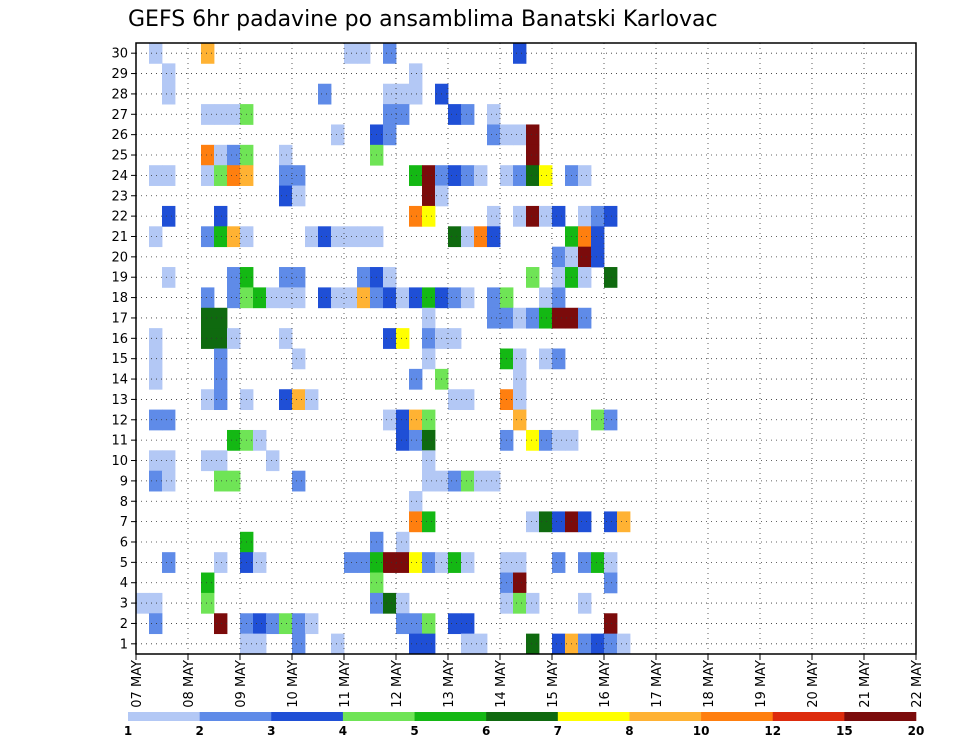 This screenshot has height=742, width=960. I want to click on x-tick-label: 14 MAY, so click(501, 684).